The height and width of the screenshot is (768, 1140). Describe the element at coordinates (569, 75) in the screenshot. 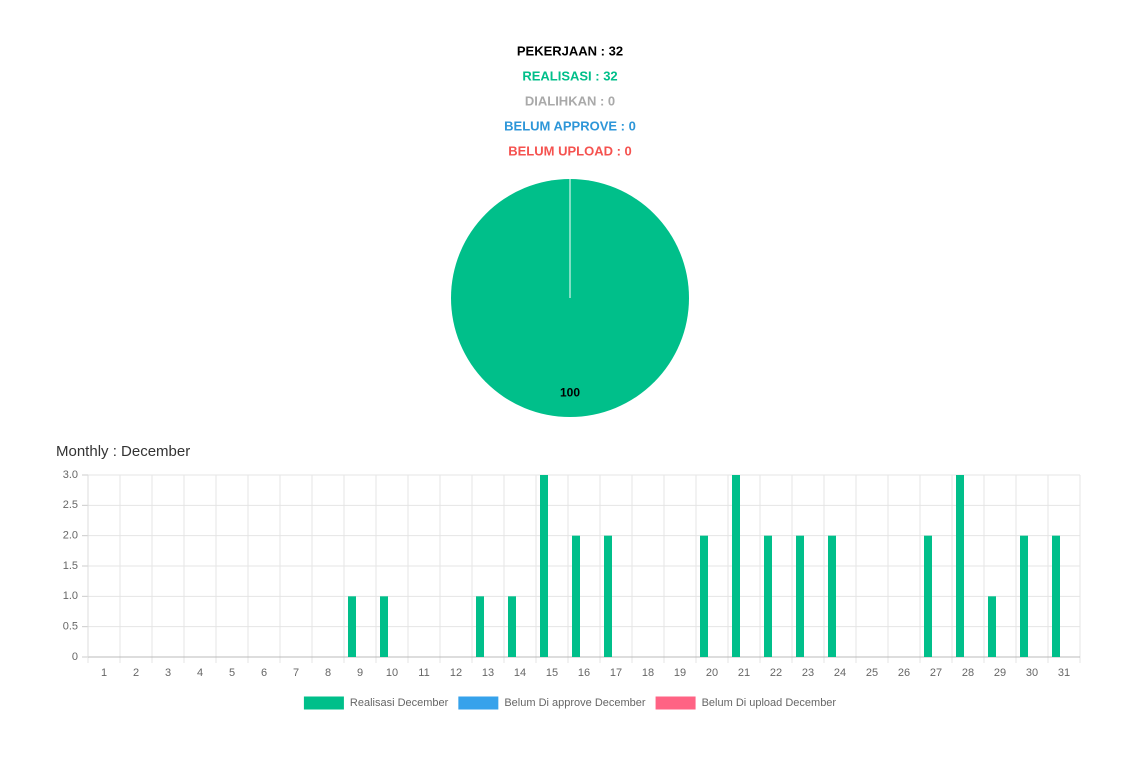

I see `summary-line: REALISASI : 32` at that location.